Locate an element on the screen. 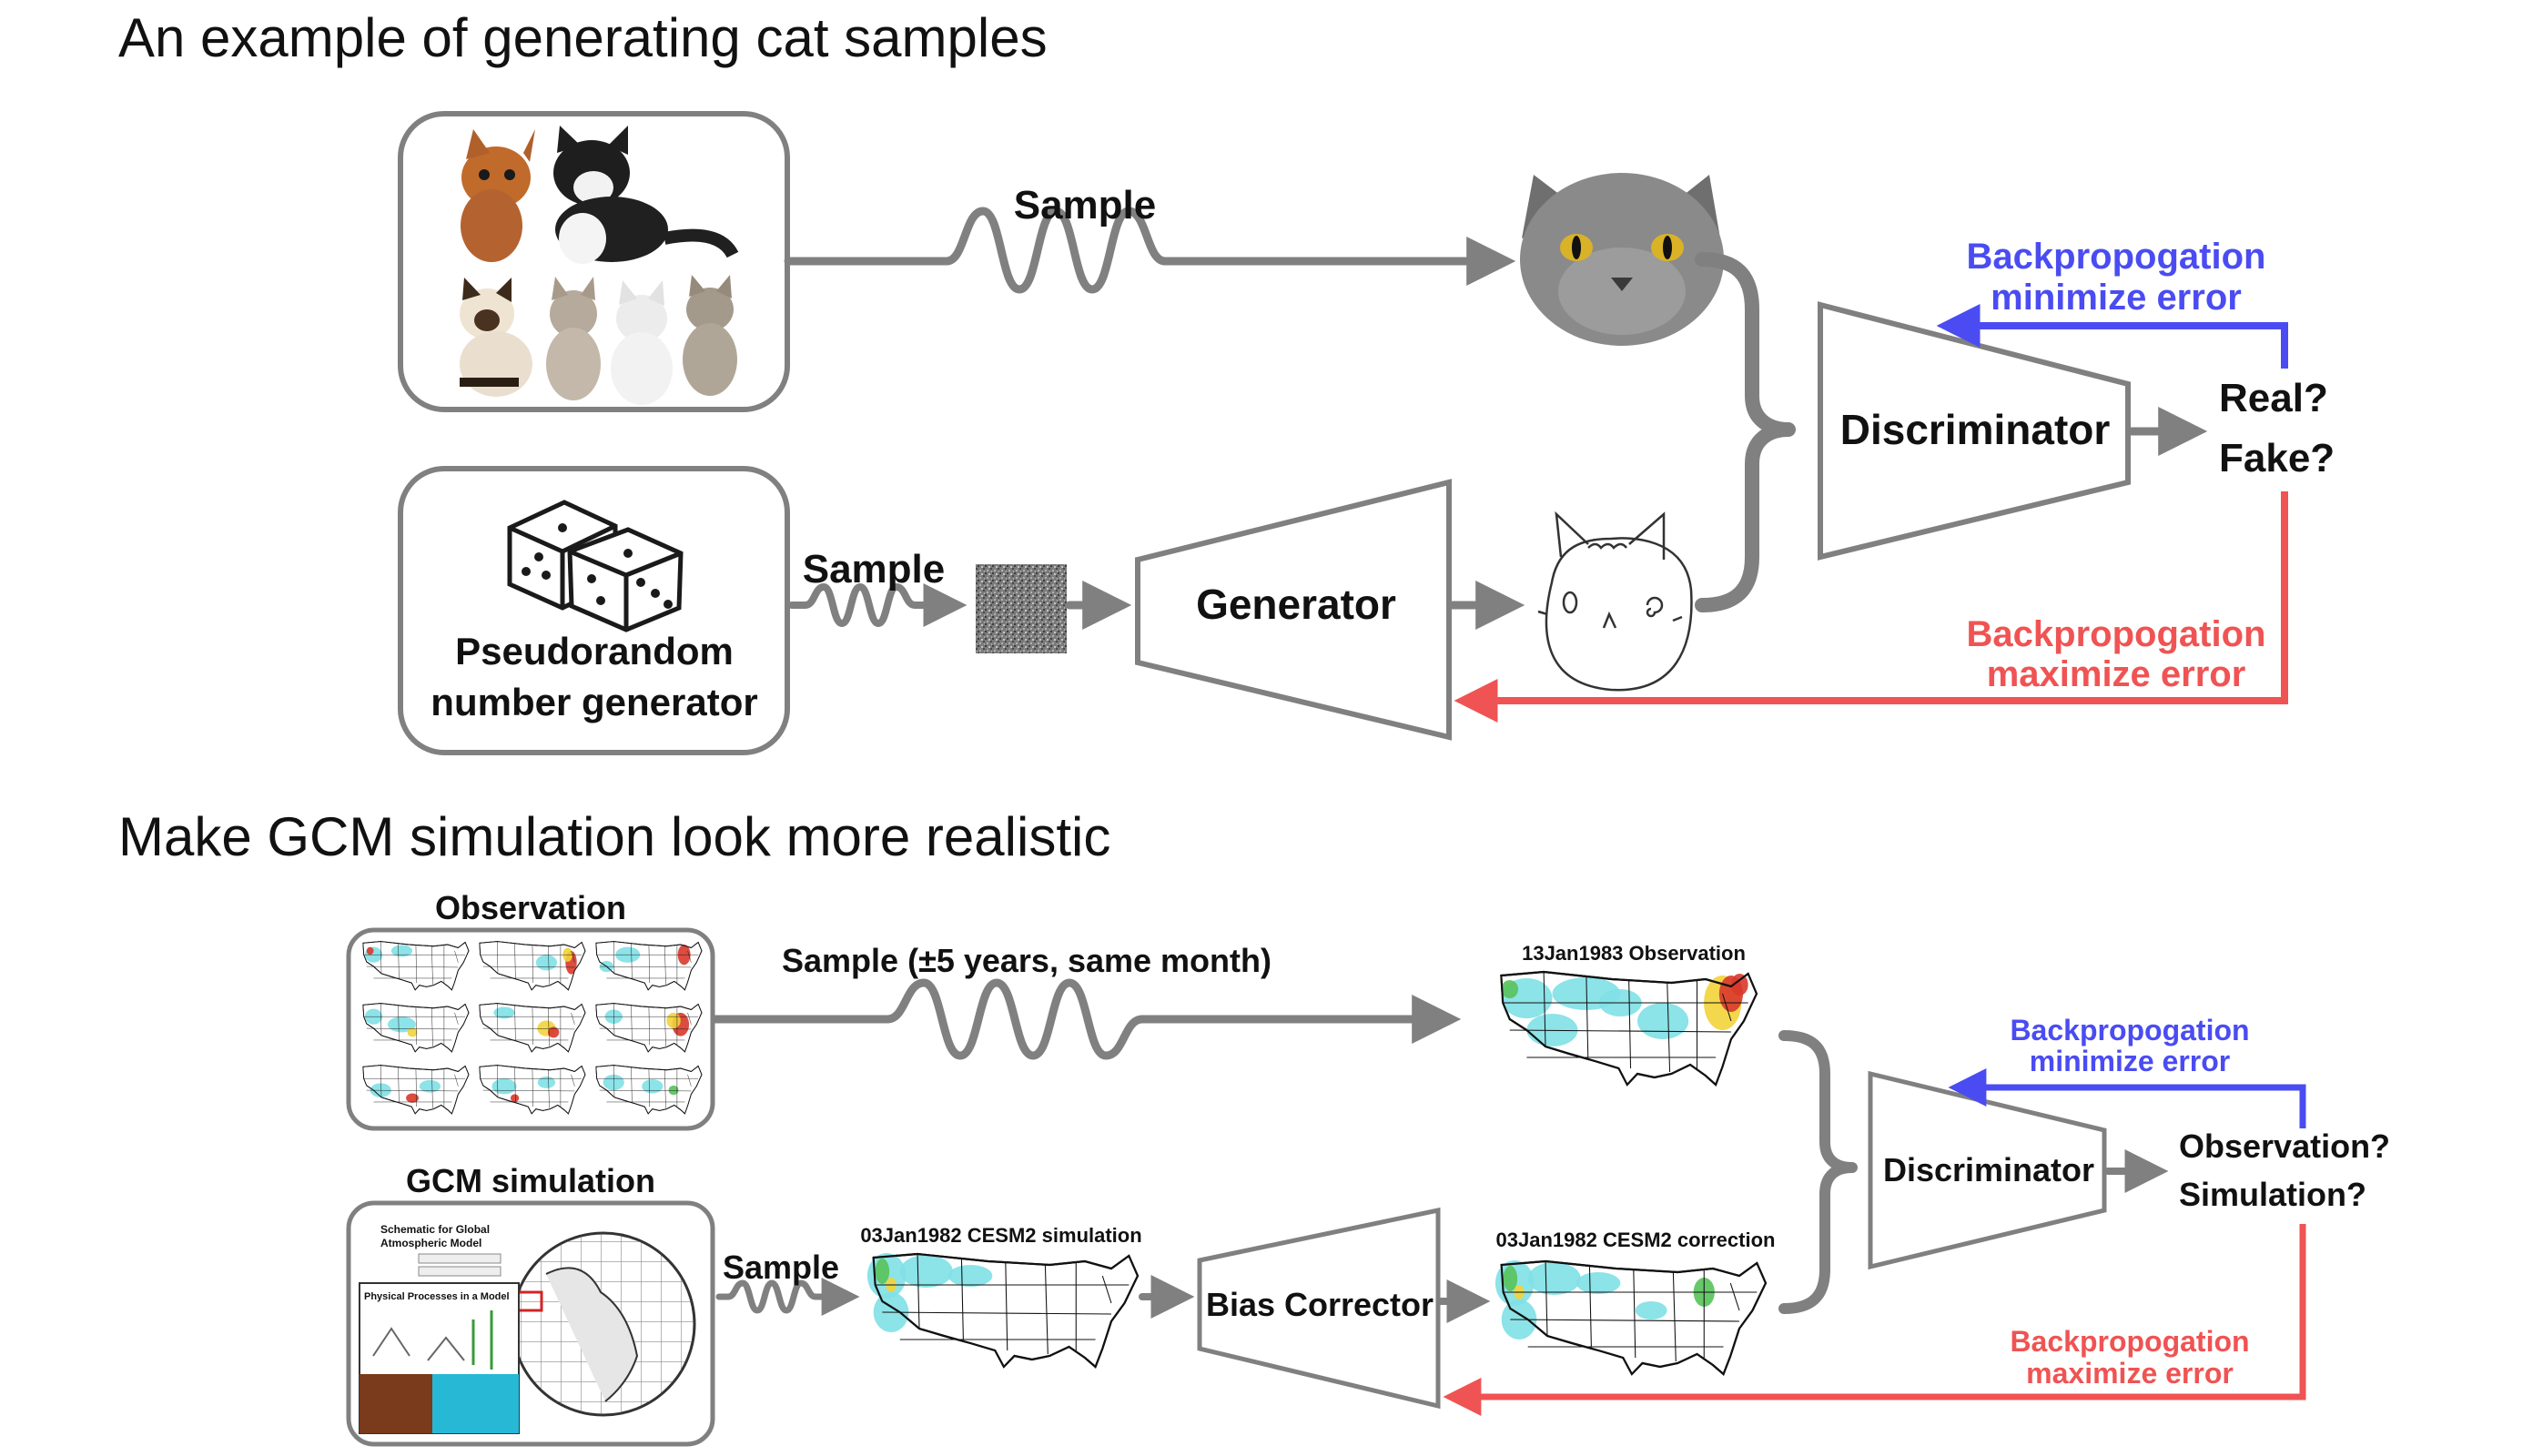  top-backprop-min-line2: minimize error is located at coordinates (2116, 298).